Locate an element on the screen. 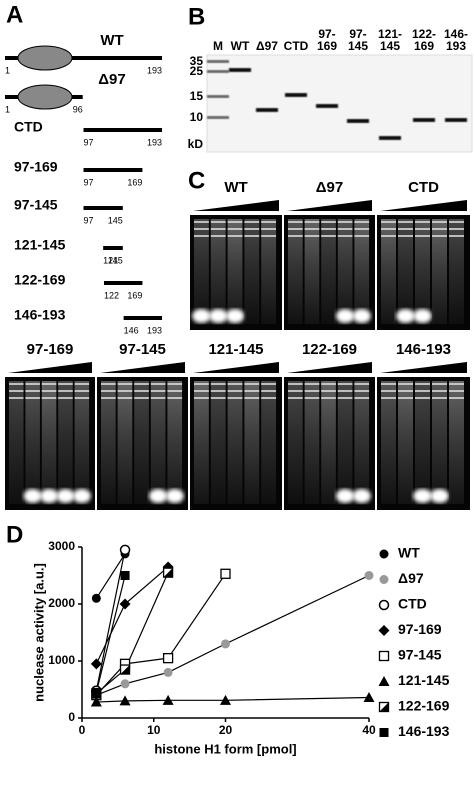 Image resolution: width=474 pixels, height=796 pixels. marker-unit: kD is located at coordinates (196, 144).